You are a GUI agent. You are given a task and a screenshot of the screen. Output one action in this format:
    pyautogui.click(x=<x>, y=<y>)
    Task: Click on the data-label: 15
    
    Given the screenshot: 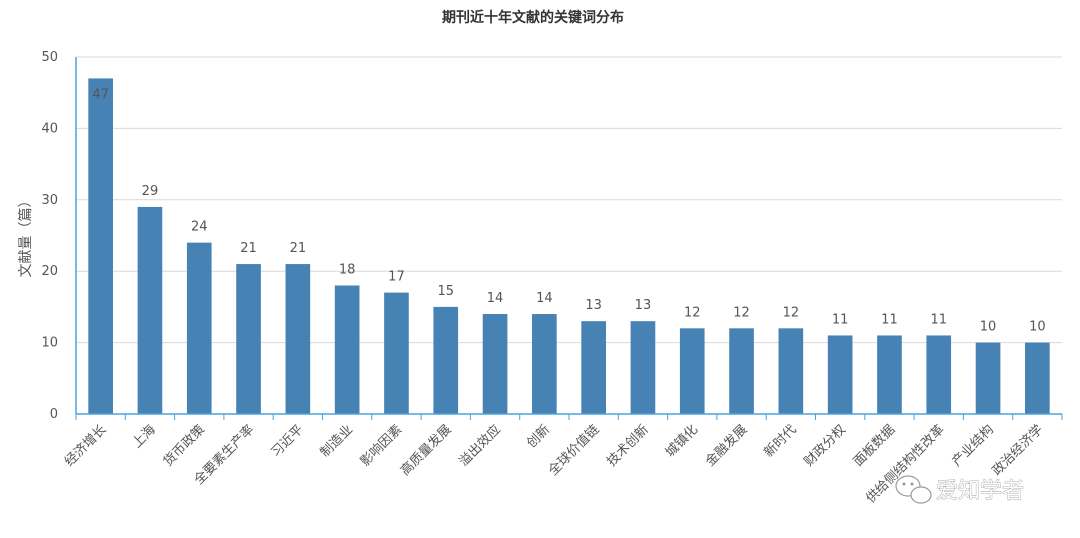 What is the action you would take?
    pyautogui.click(x=445, y=291)
    